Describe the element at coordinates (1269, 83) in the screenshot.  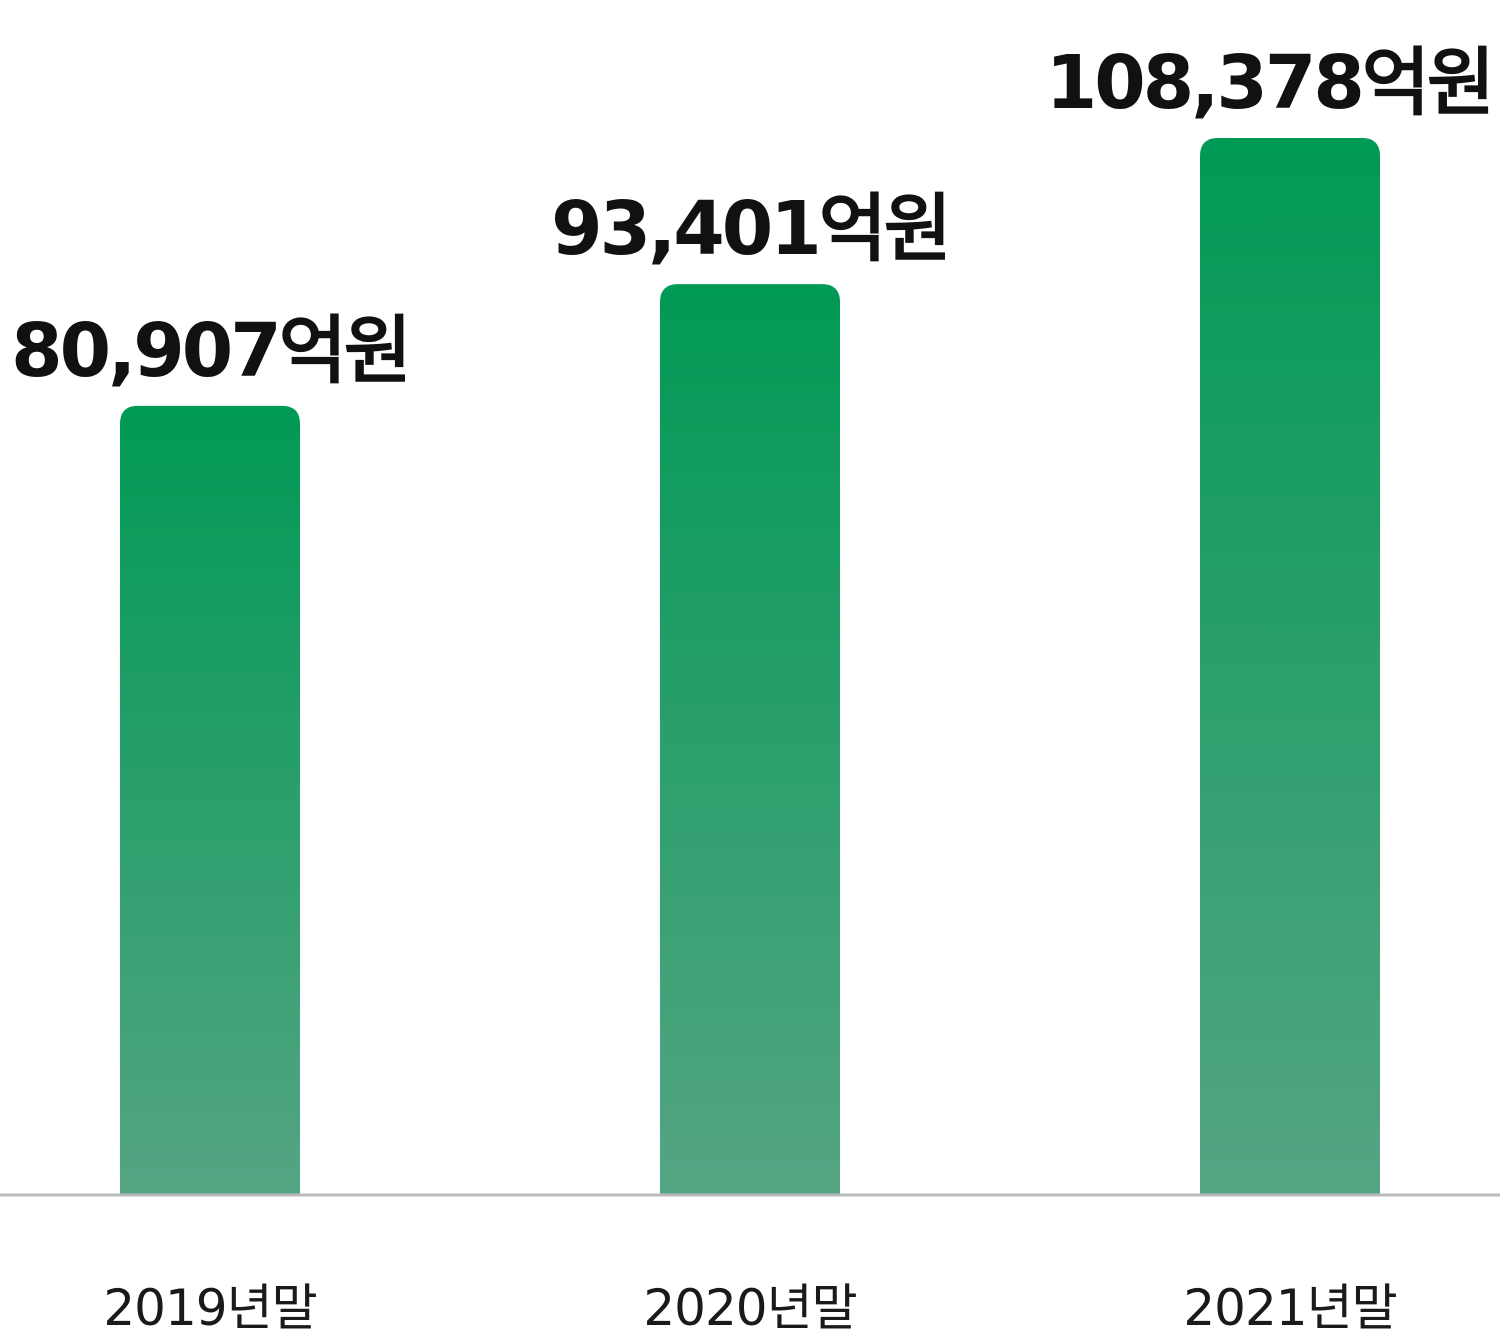
I see `data-label-2021년말: 108,378억원` at that location.